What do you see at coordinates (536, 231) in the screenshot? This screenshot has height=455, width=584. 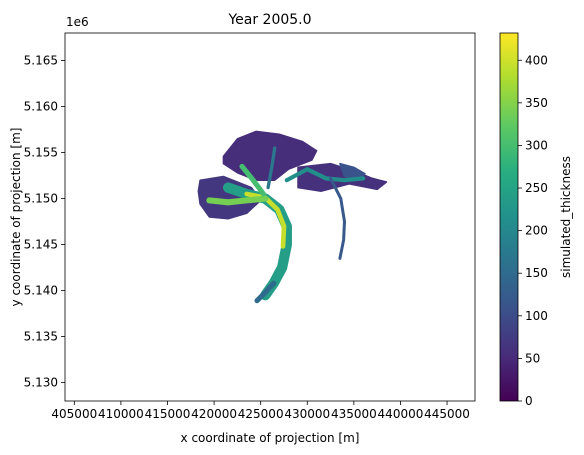 I see `colorbar-tick-label: 200` at bounding box center [536, 231].